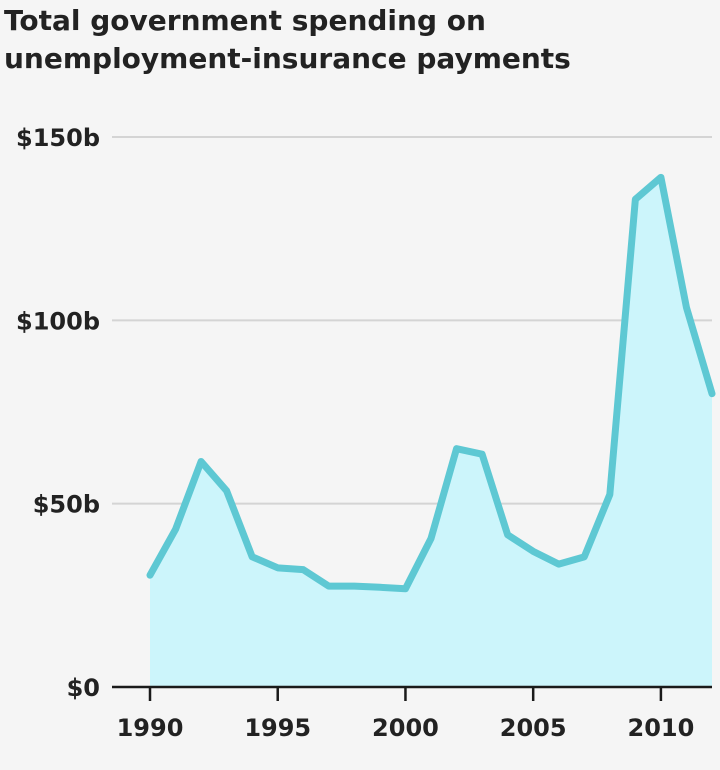 The height and width of the screenshot is (770, 720). I want to click on data-point-1993, so click(226, 490).